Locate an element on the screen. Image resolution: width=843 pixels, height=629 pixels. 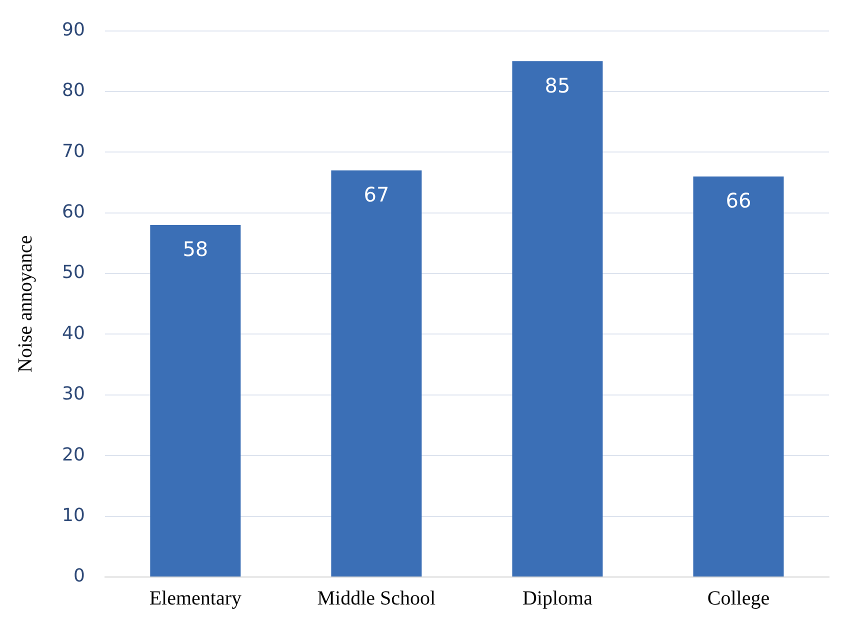
data-label: 85 is located at coordinates (557, 85).